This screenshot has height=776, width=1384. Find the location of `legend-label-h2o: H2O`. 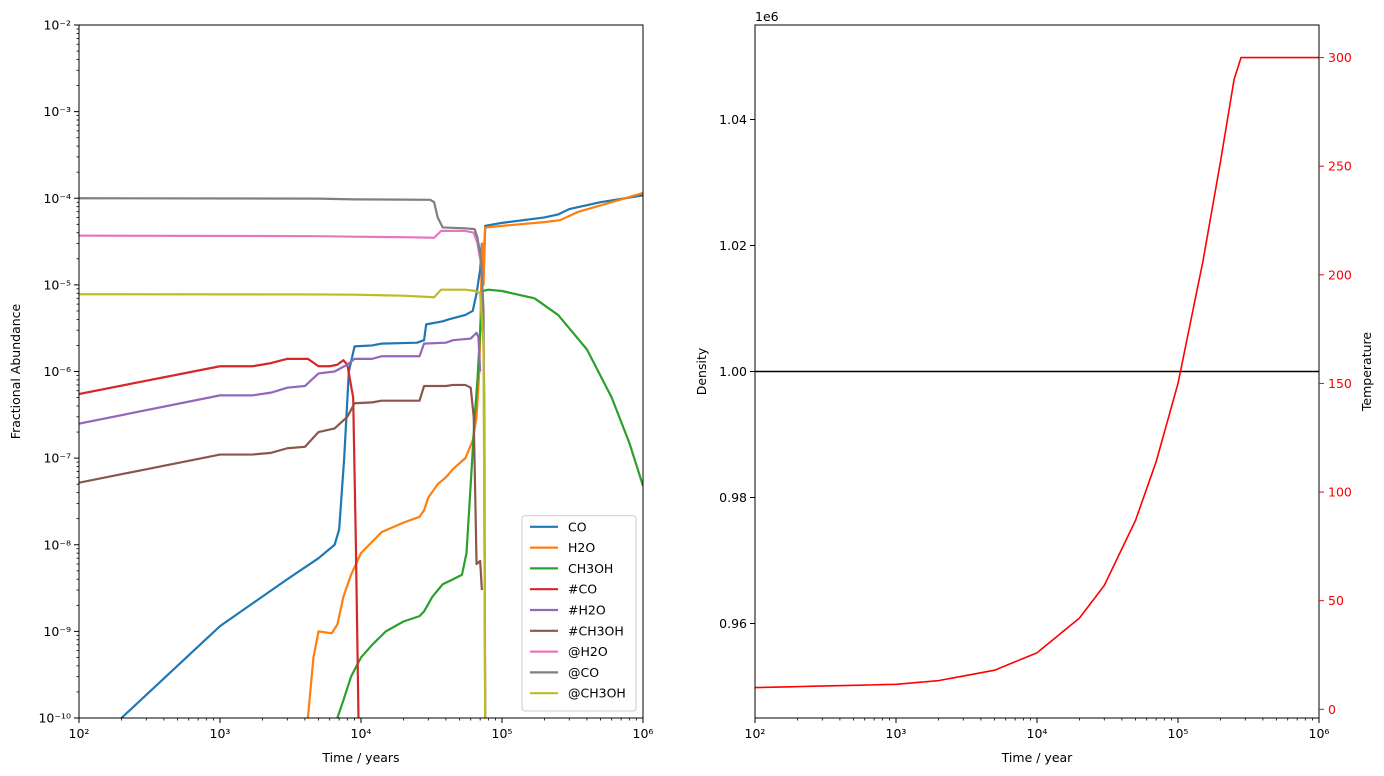

legend-label-h2o: H2O is located at coordinates (581, 547).